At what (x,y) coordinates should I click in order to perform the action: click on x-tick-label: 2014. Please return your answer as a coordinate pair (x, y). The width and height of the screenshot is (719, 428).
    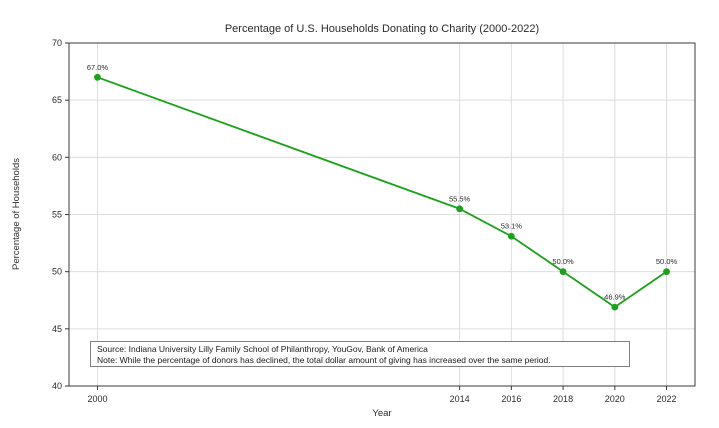
    Looking at the image, I should click on (460, 399).